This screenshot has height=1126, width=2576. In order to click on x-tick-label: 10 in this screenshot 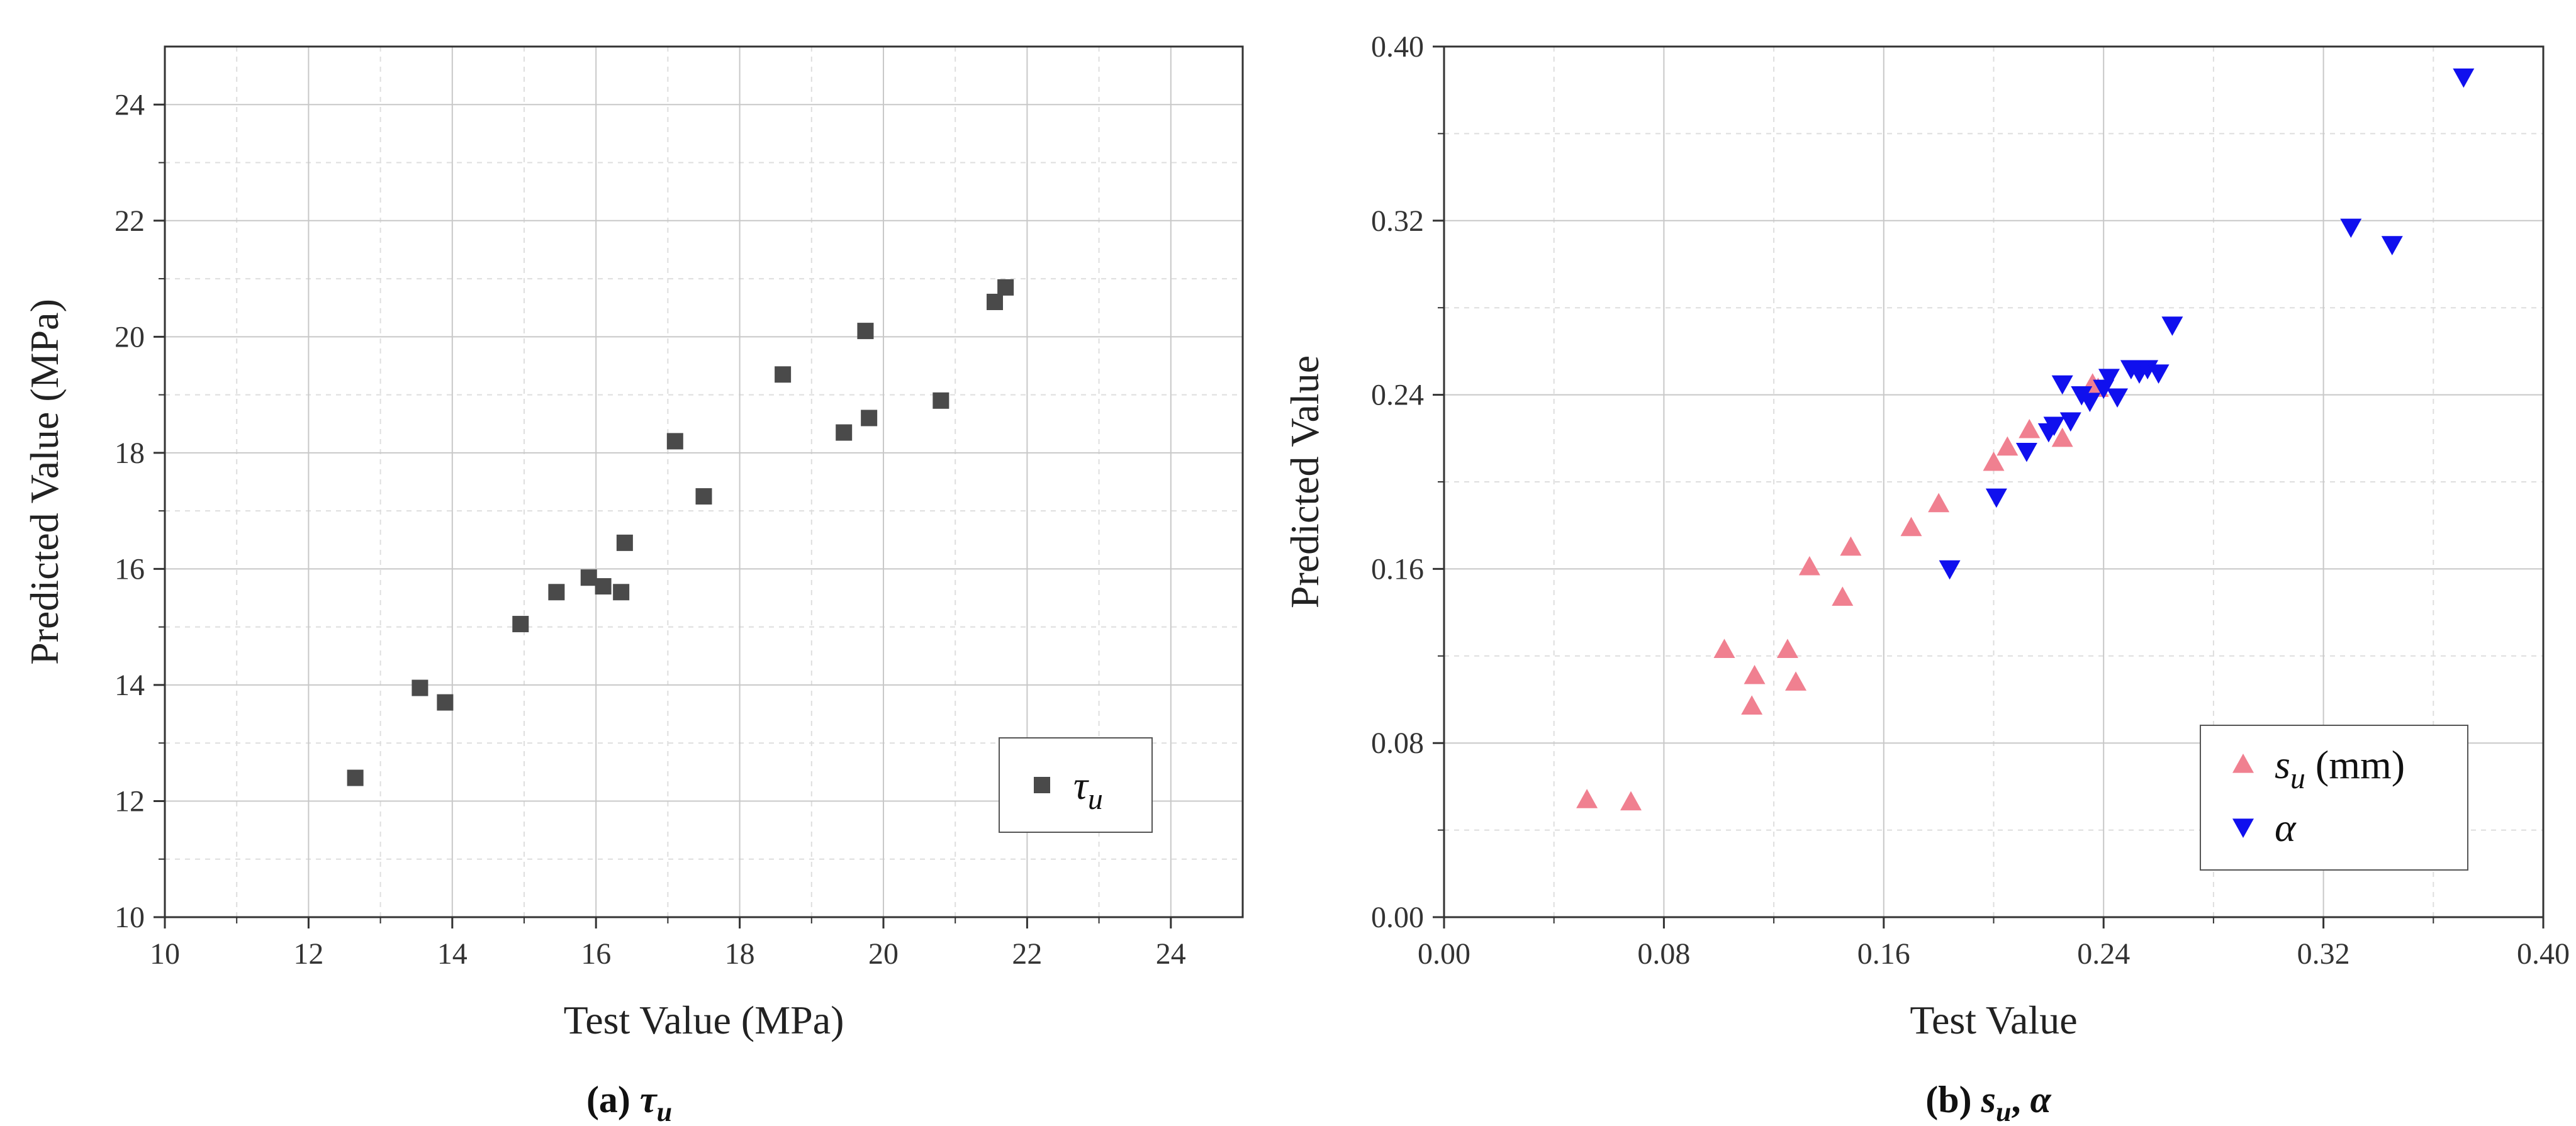, I will do `click(165, 954)`.